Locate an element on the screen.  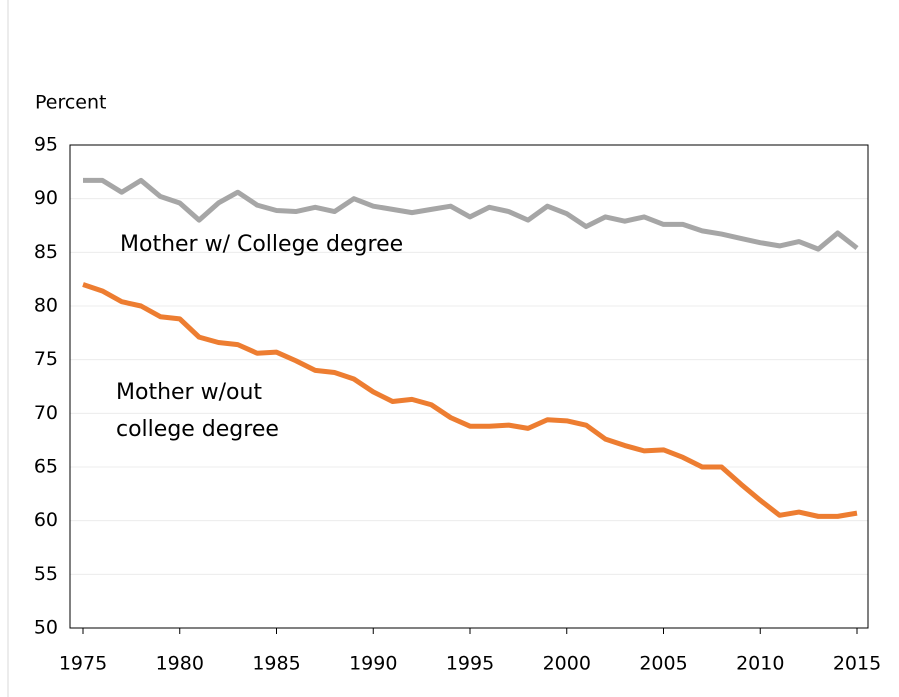
x-tick-label: 2015 is located at coordinates (857, 664).